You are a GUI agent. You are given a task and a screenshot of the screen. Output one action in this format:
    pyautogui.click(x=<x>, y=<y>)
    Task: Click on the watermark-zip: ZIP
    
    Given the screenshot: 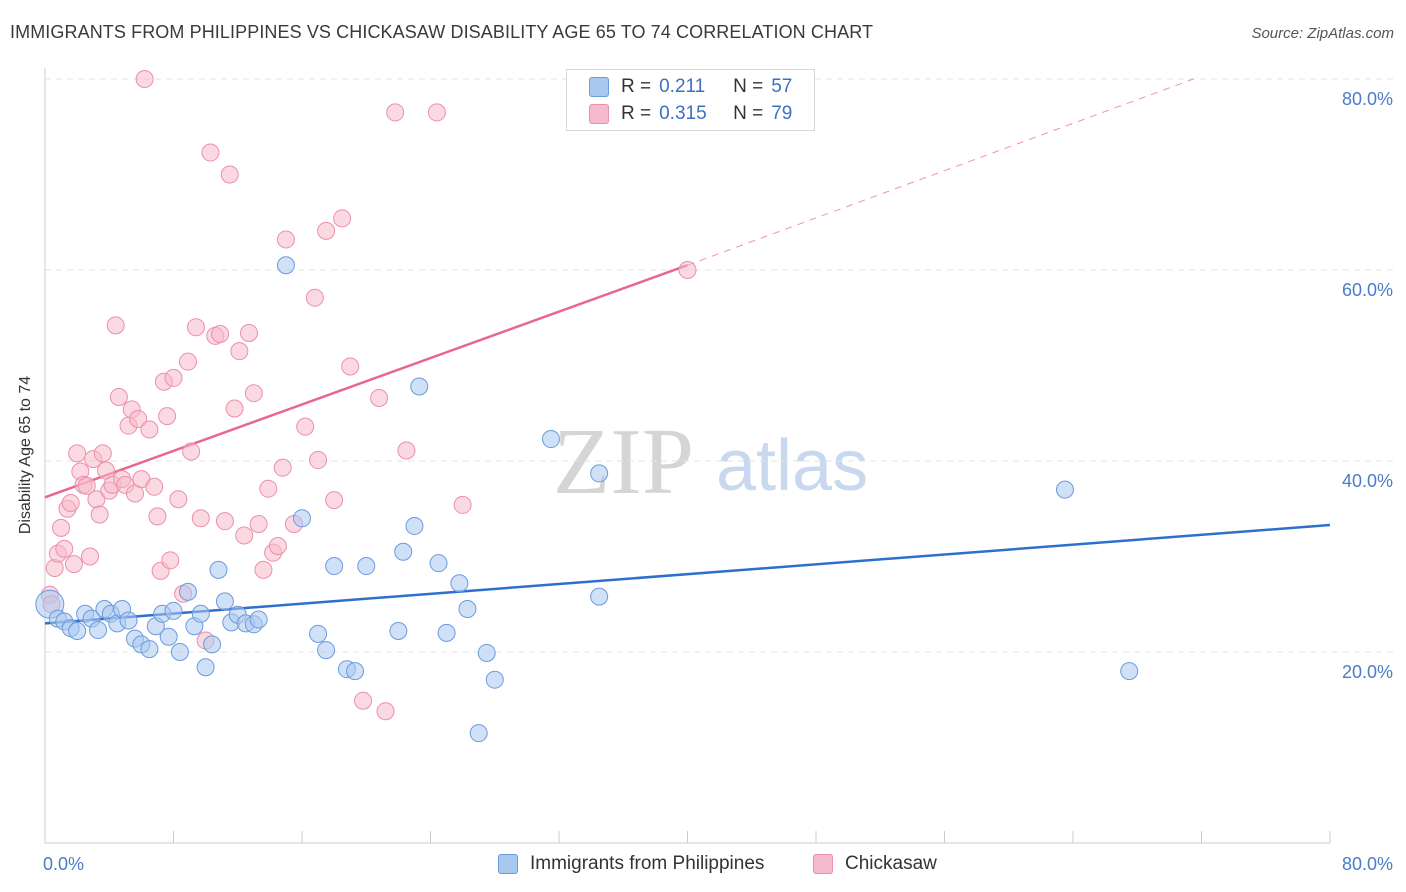 What is the action you would take?
    pyautogui.click(x=623, y=462)
    